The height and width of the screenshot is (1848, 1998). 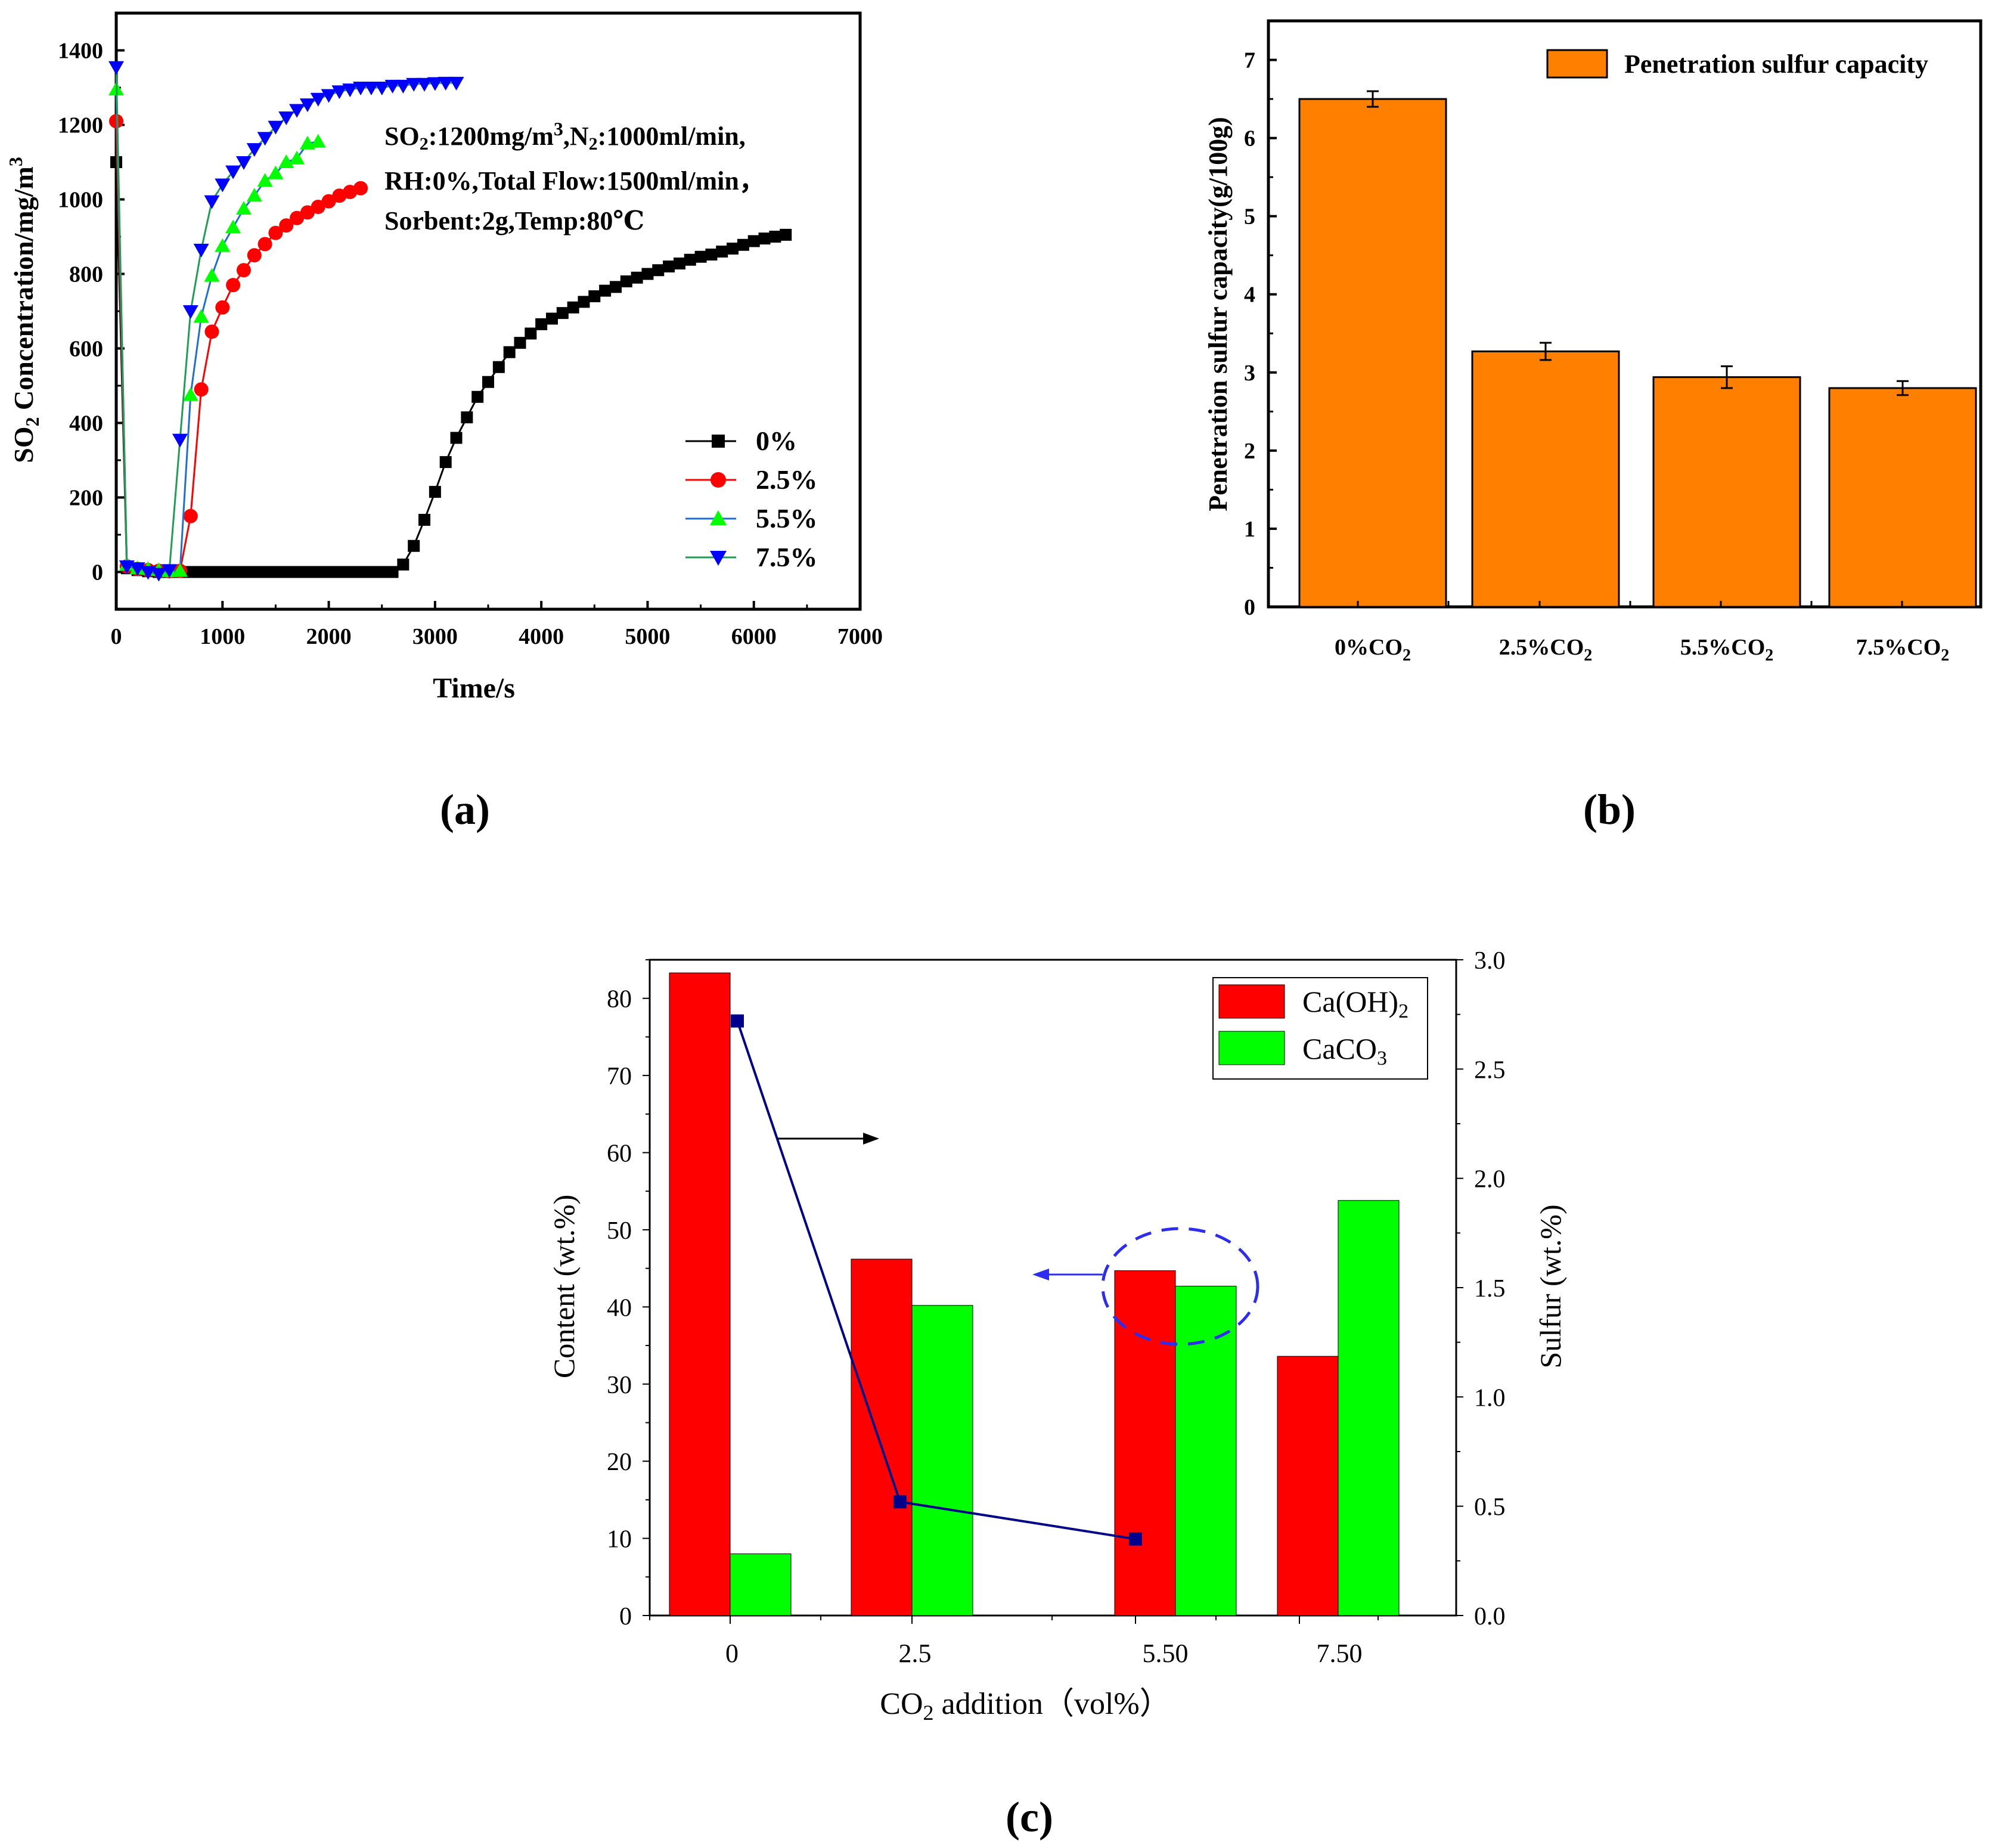 What do you see at coordinates (541, 636) in the screenshot?
I see `a-x-tick-label: 4000` at bounding box center [541, 636].